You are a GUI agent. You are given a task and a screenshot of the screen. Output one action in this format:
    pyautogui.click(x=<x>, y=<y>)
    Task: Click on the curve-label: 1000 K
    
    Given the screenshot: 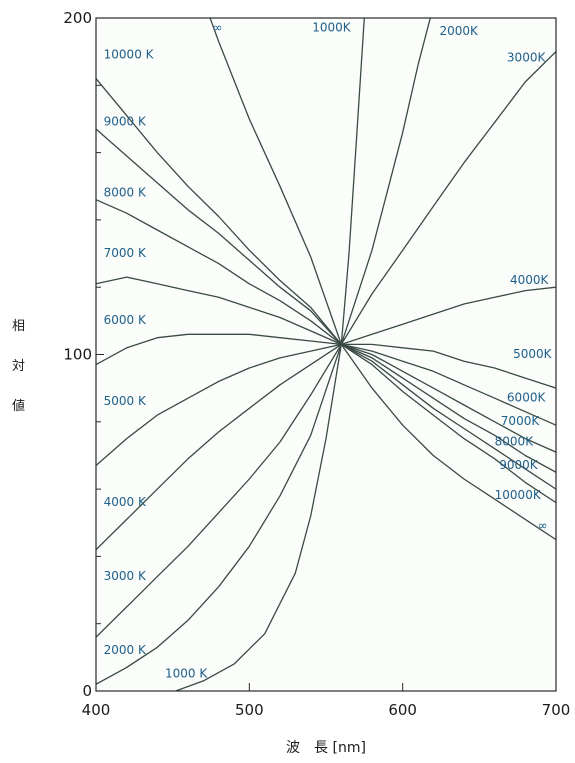 What is the action you would take?
    pyautogui.click(x=186, y=674)
    